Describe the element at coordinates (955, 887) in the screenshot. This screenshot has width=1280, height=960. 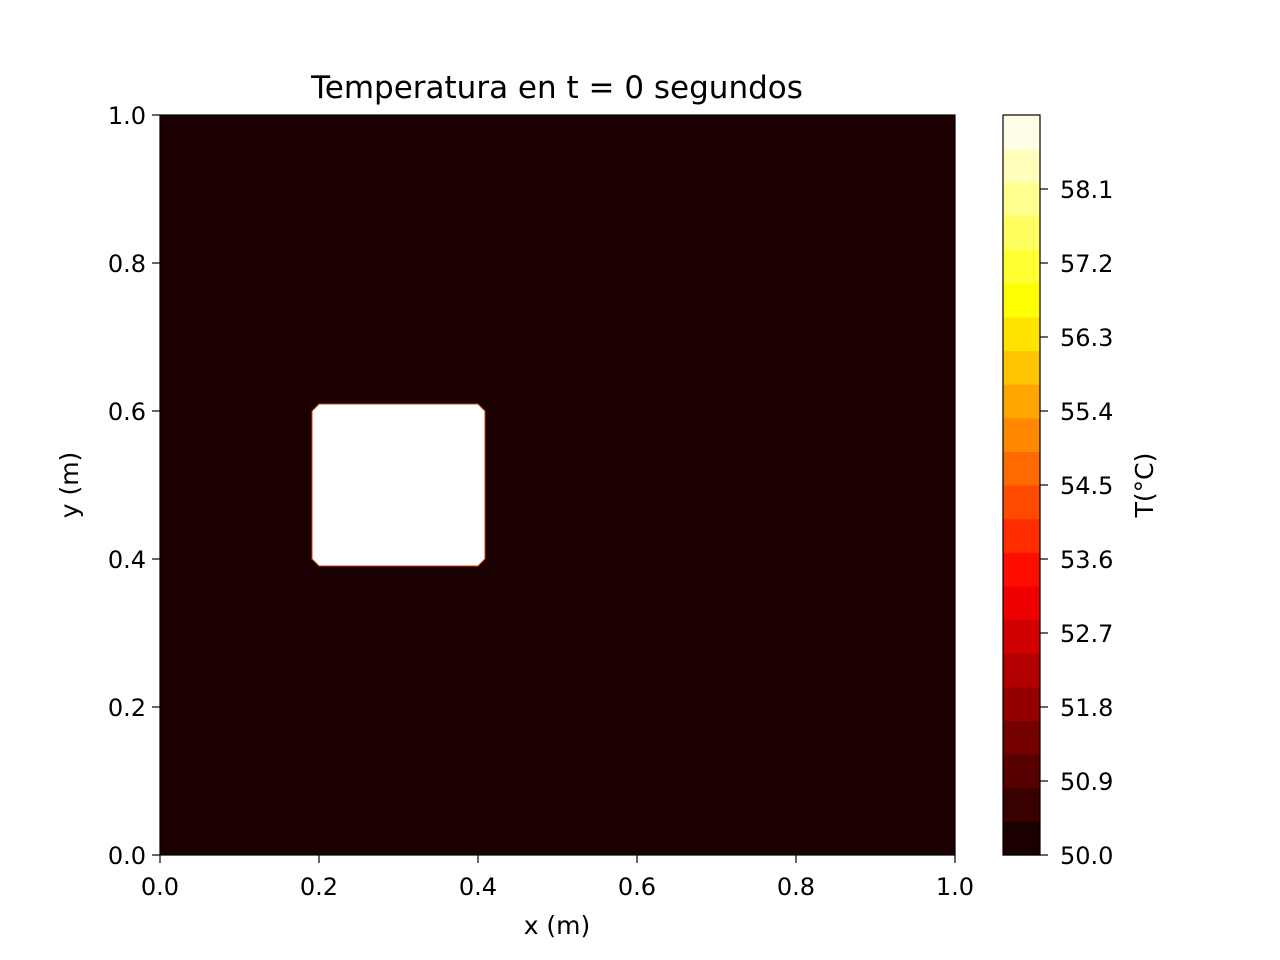
I see `x-tick-label: 1.0` at that location.